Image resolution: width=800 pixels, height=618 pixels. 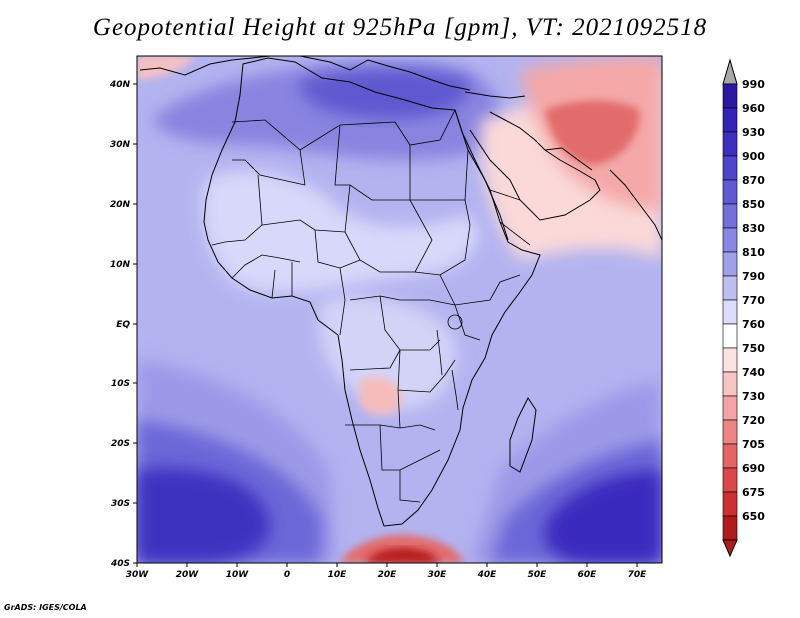 I want to click on colorbar-label: 760, so click(x=753, y=324).